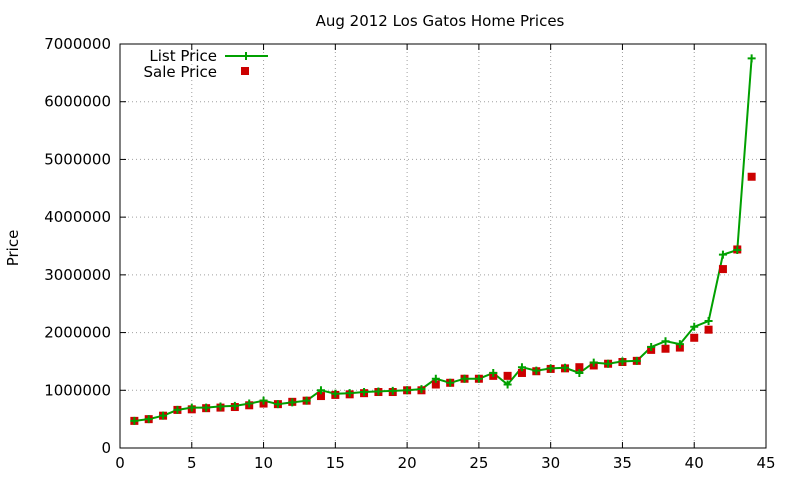 The height and width of the screenshot is (480, 800). Describe the element at coordinates (77, 390) in the screenshot. I see `y-tick-label: 1000000` at that location.